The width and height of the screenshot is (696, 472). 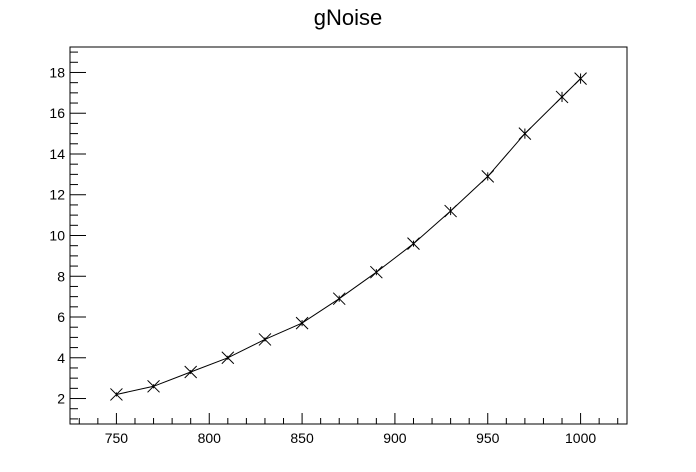 What do you see at coordinates (61, 317) in the screenshot?
I see `y-tick-label: 6` at bounding box center [61, 317].